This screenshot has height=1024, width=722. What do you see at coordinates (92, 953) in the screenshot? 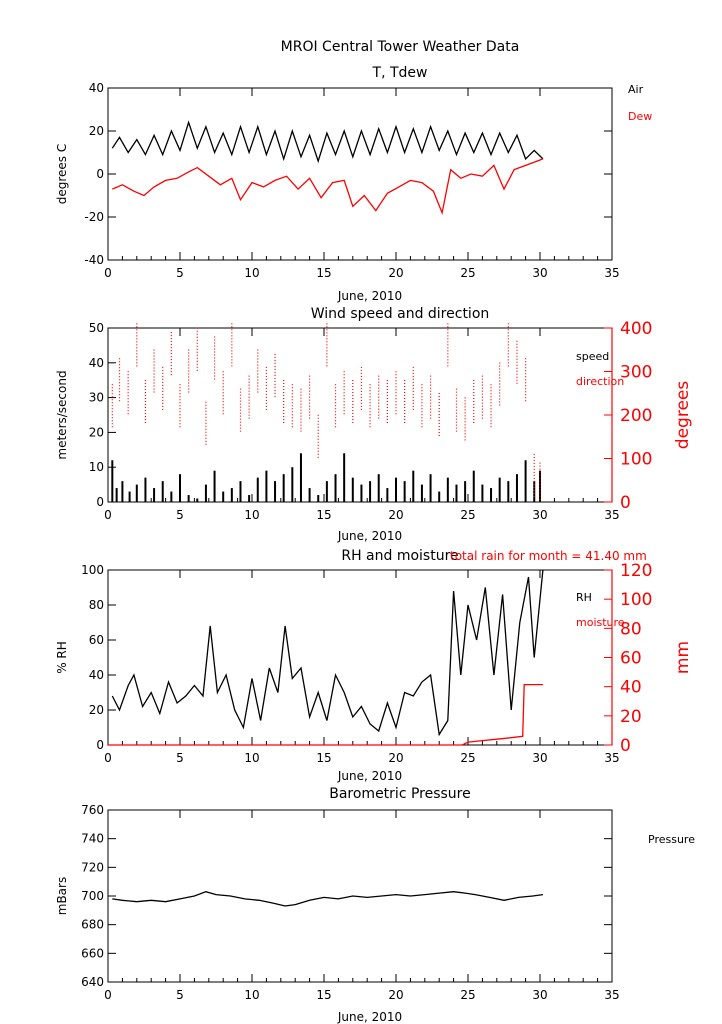
I see `y-tick-label: 660` at bounding box center [92, 953].